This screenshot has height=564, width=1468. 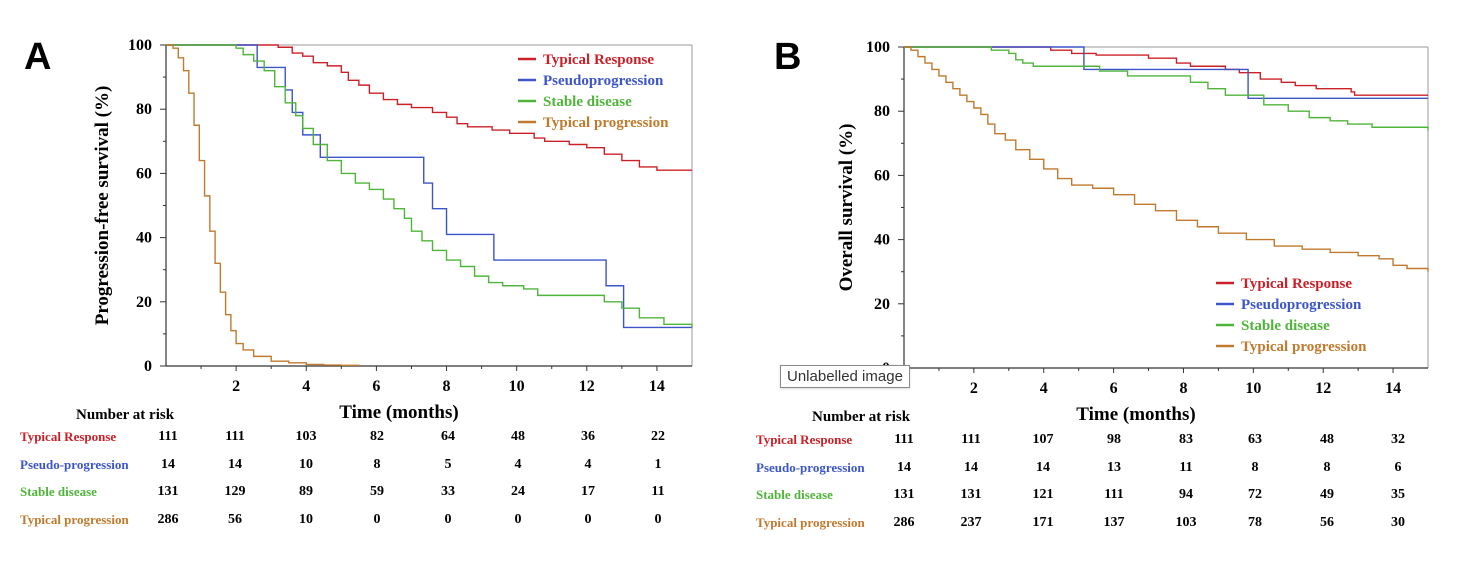 I want to click on series-line-pseudoprogression, so click(x=1166, y=73).